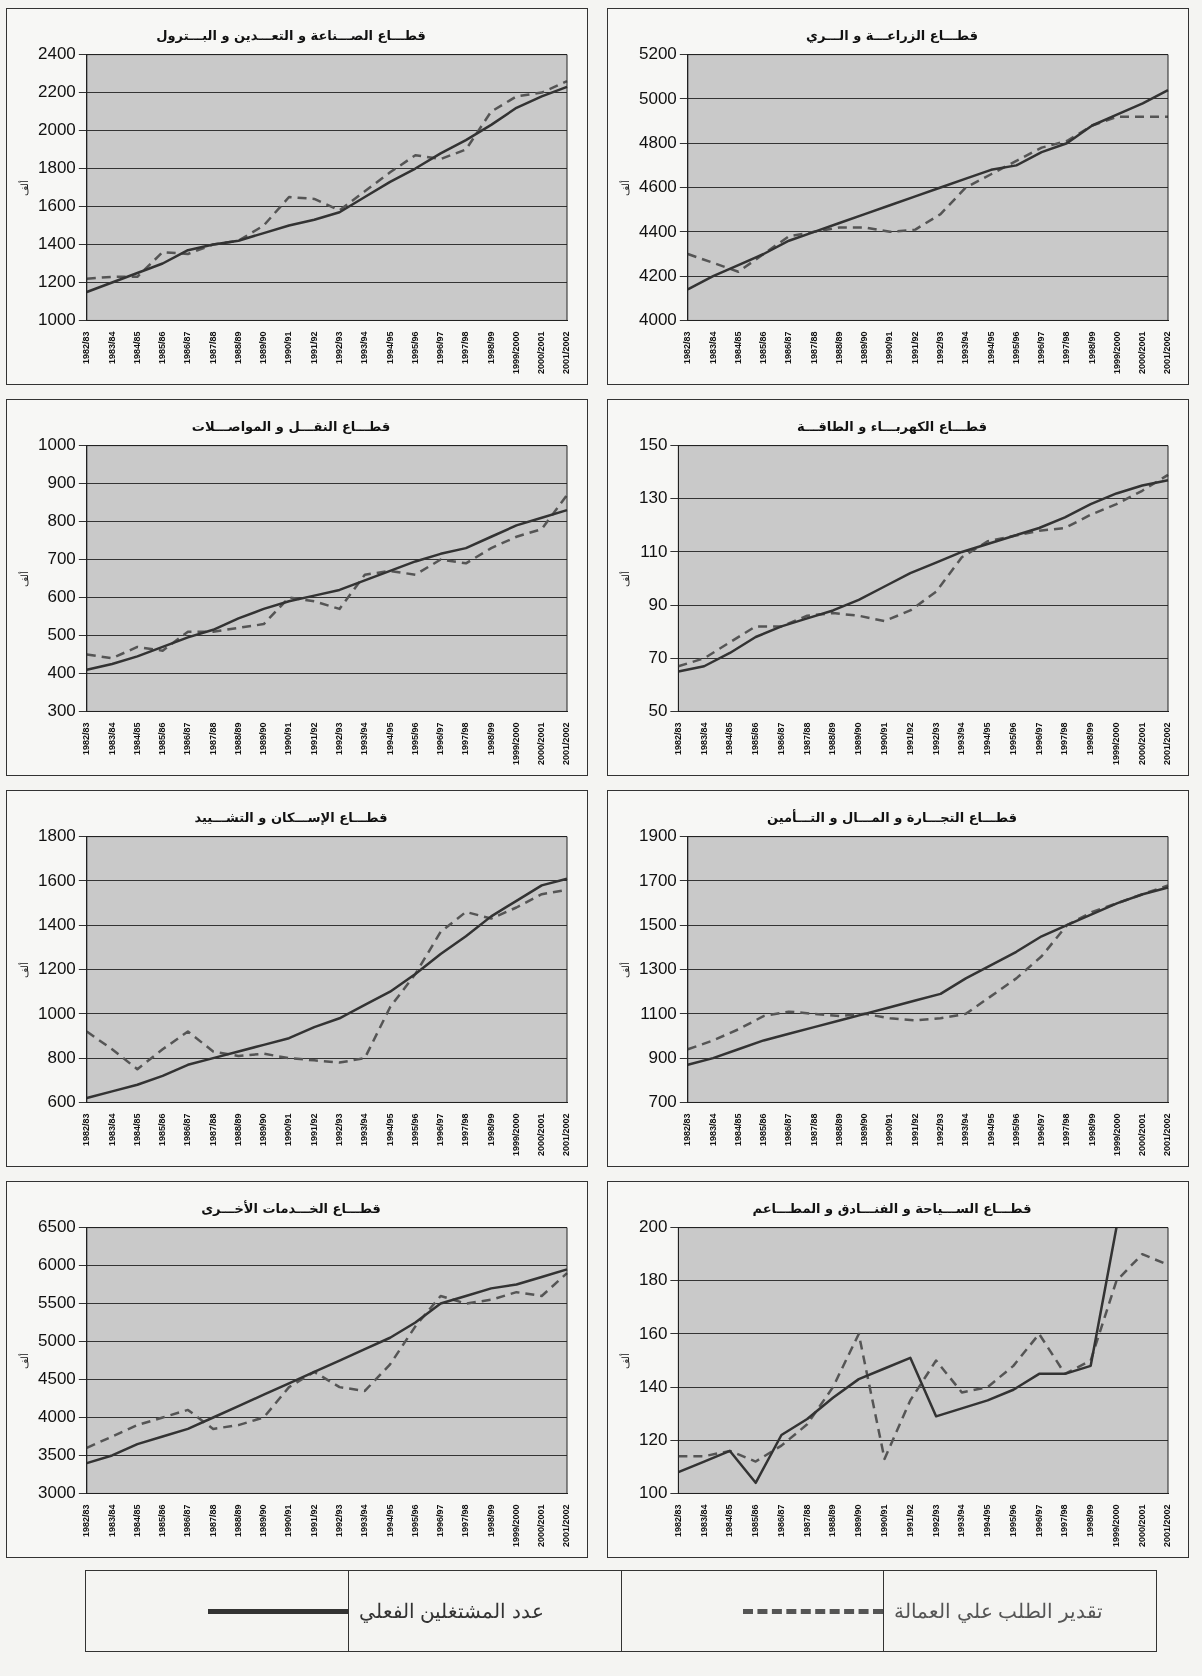 This screenshot has height=1676, width=1202. What do you see at coordinates (56, 924) in the screenshot?
I see `y-tick-label: 1400` at bounding box center [56, 924].